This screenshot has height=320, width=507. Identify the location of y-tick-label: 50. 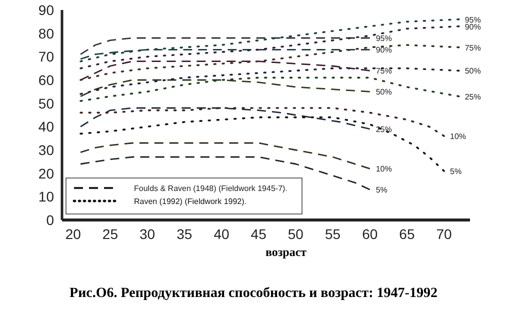
(46, 103).